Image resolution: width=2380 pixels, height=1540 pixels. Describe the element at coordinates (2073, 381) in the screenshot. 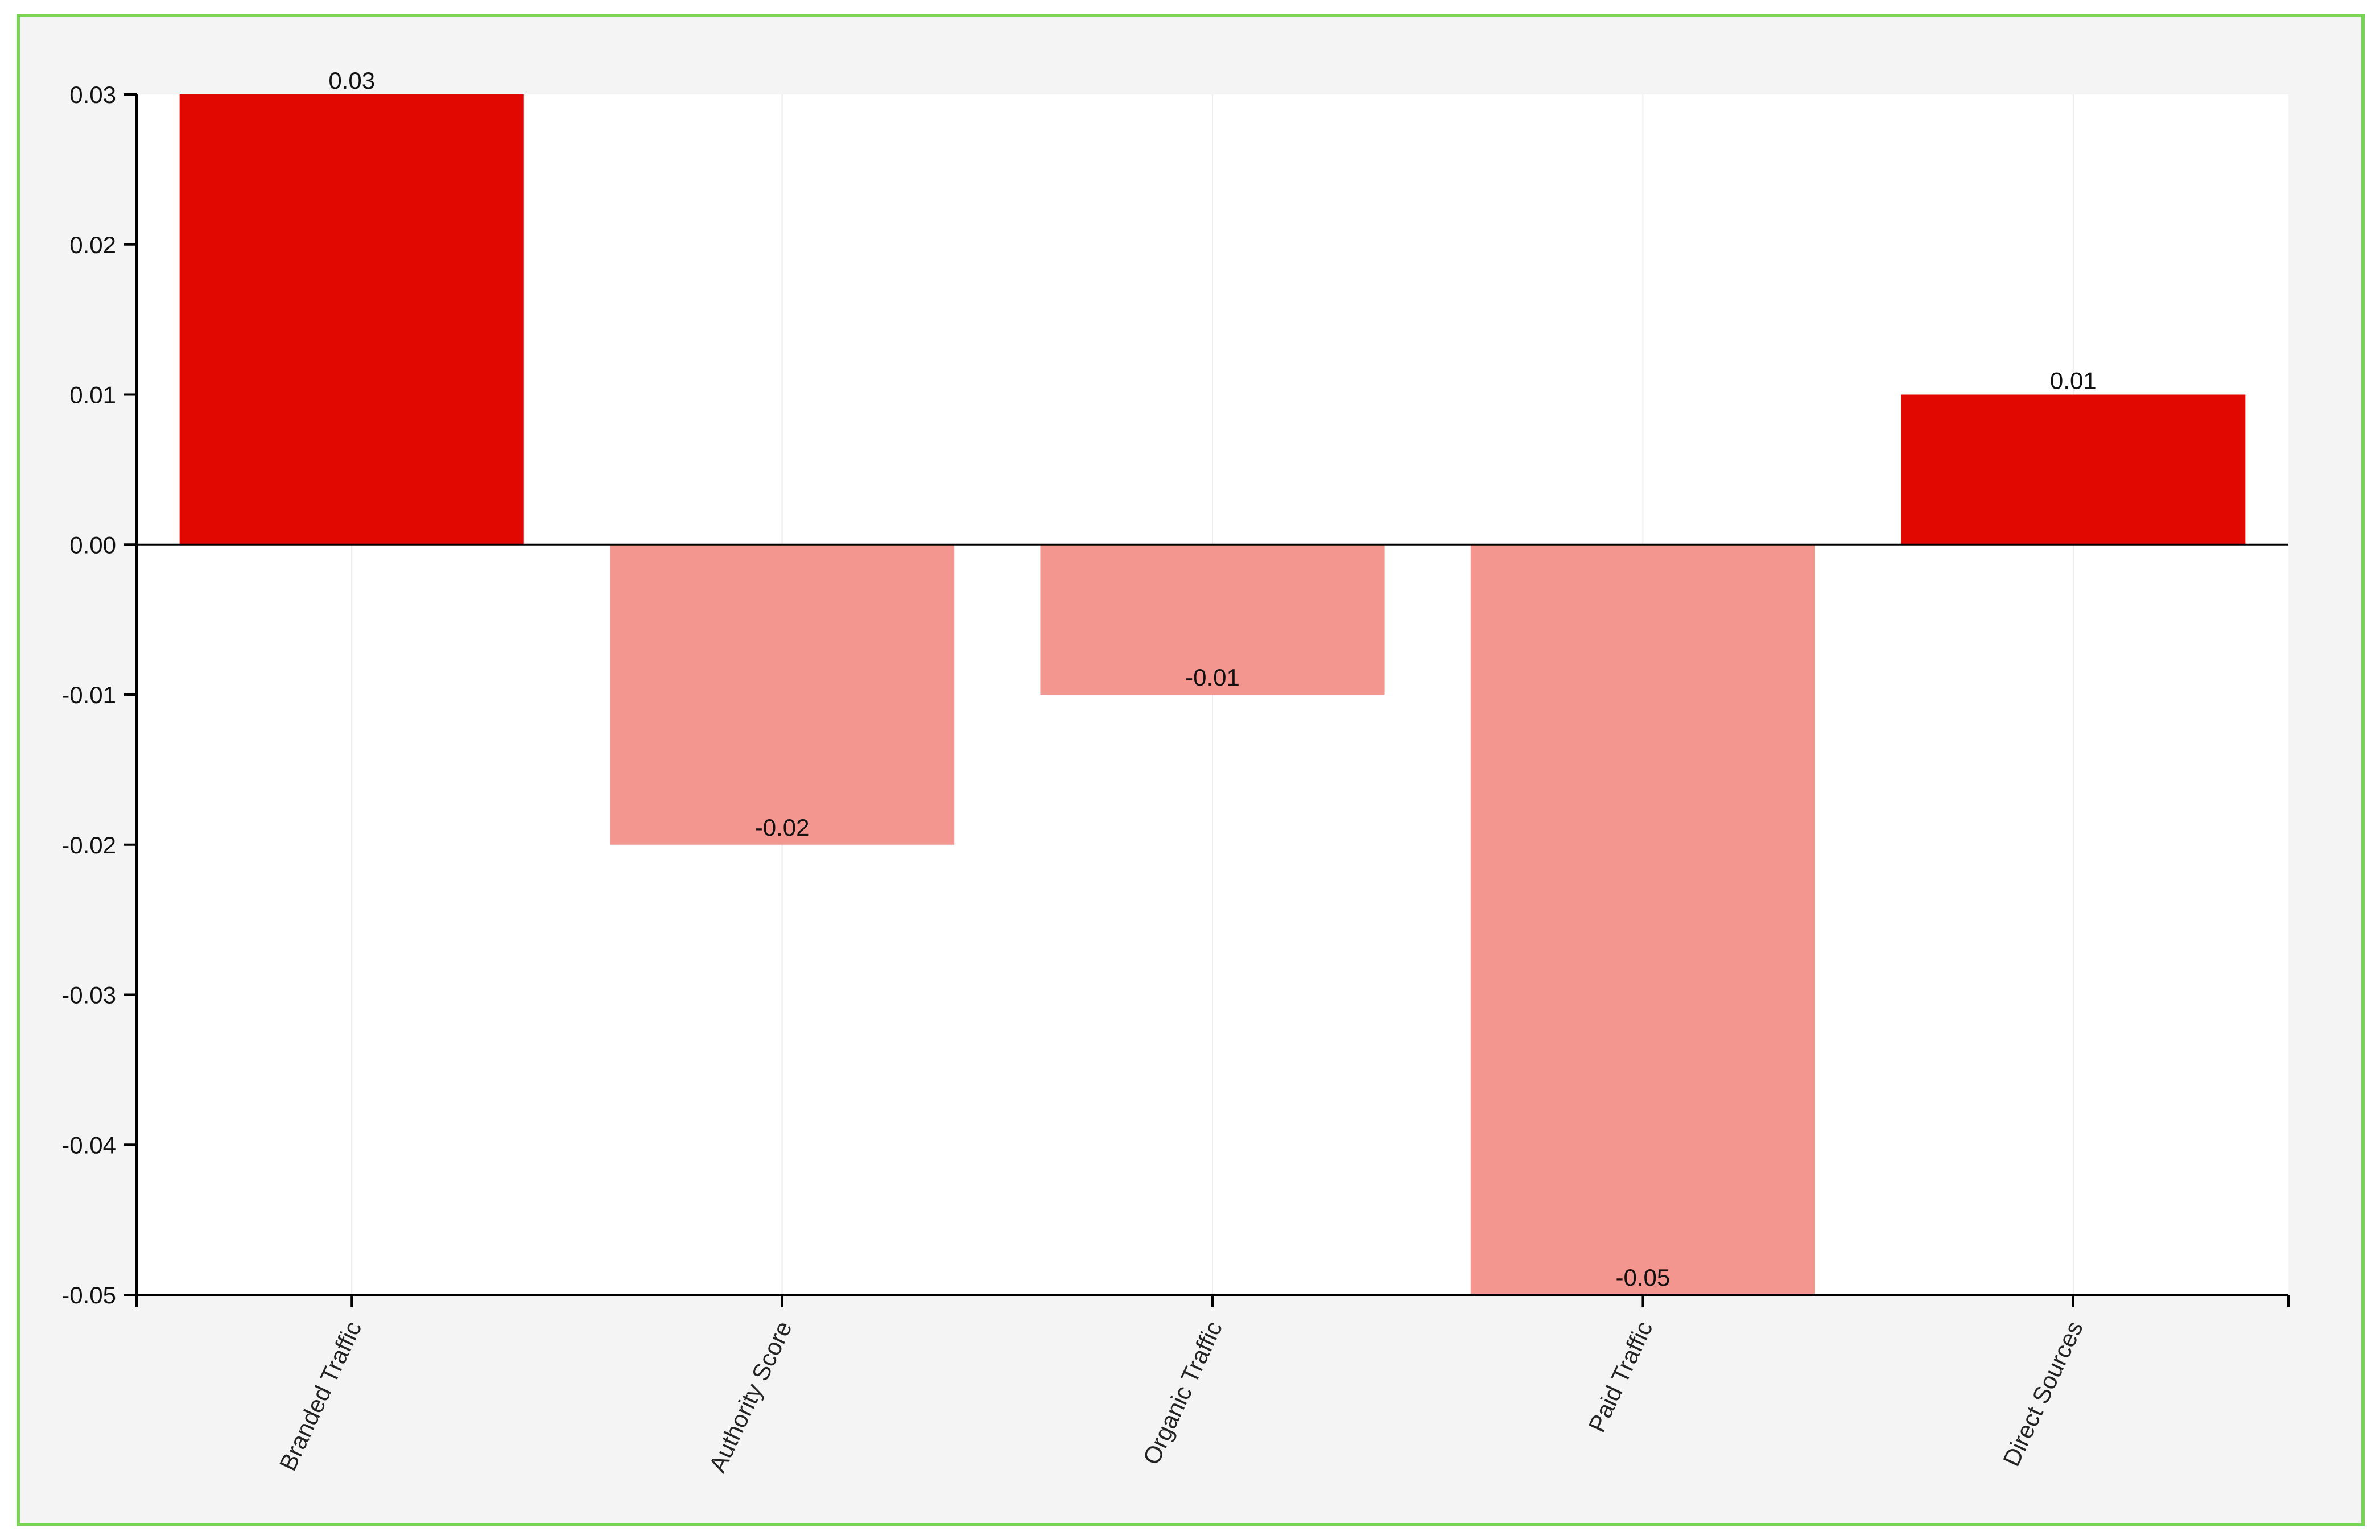

I see `data-label: 0.01` at that location.